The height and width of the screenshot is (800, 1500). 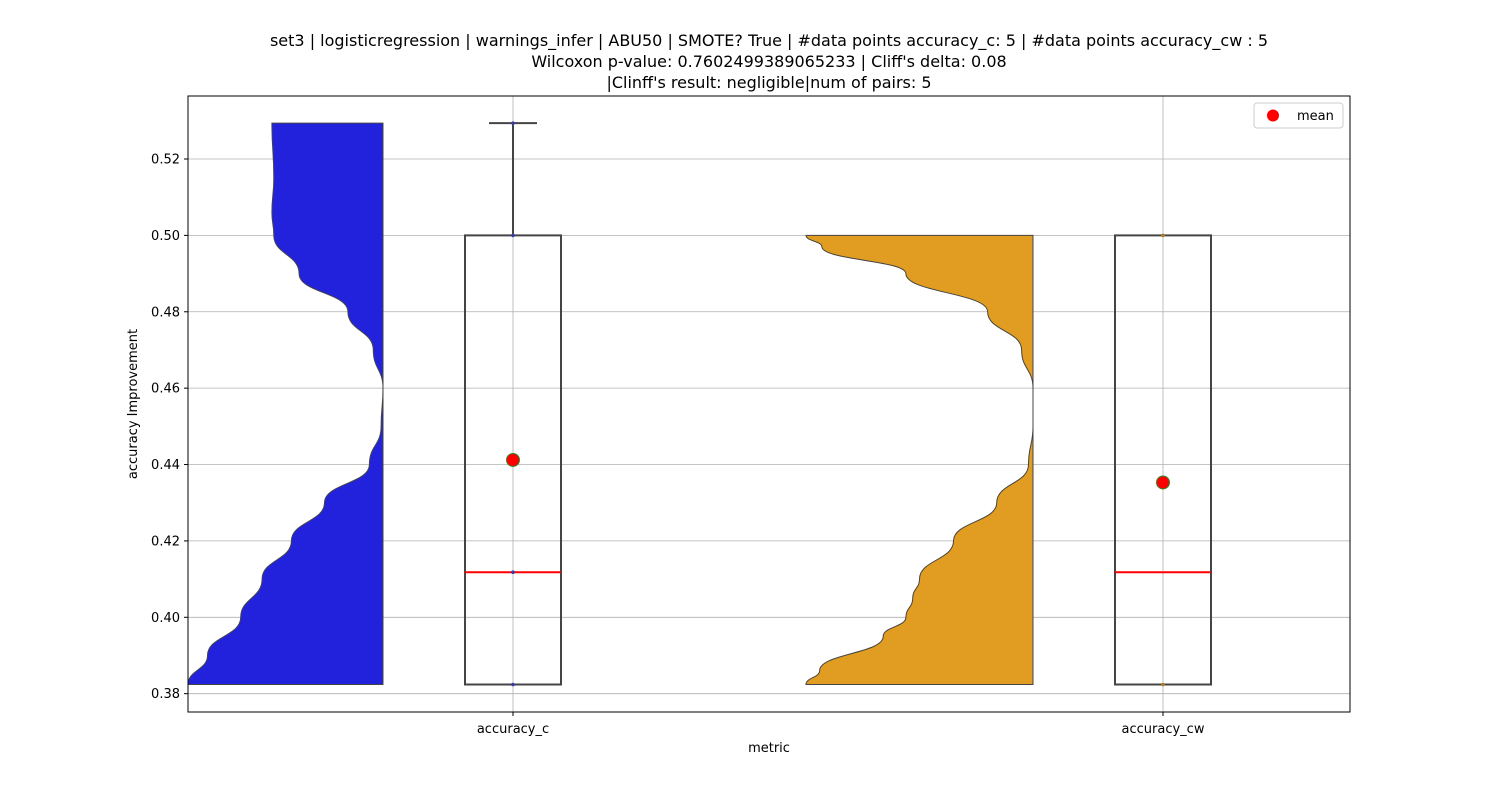 I want to click on y-tick-label-3: 0.44, so click(x=165, y=465).